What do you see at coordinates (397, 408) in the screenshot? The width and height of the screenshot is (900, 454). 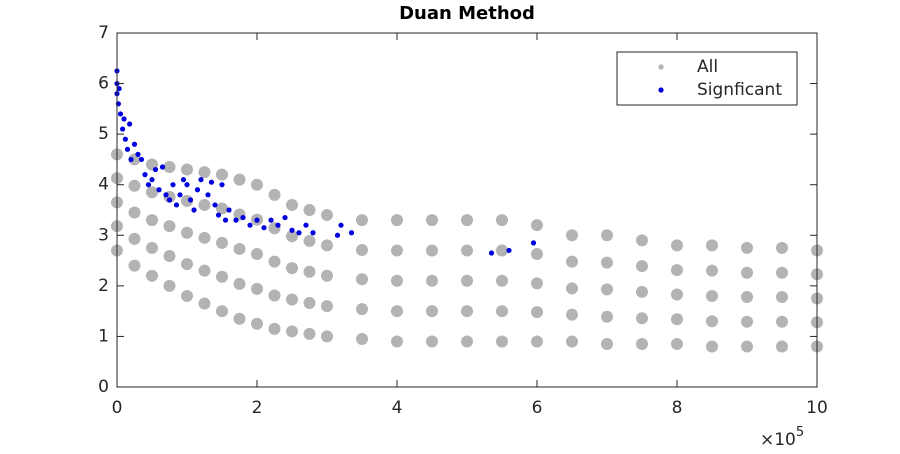 I see `x-tick-label: 4` at bounding box center [397, 408].